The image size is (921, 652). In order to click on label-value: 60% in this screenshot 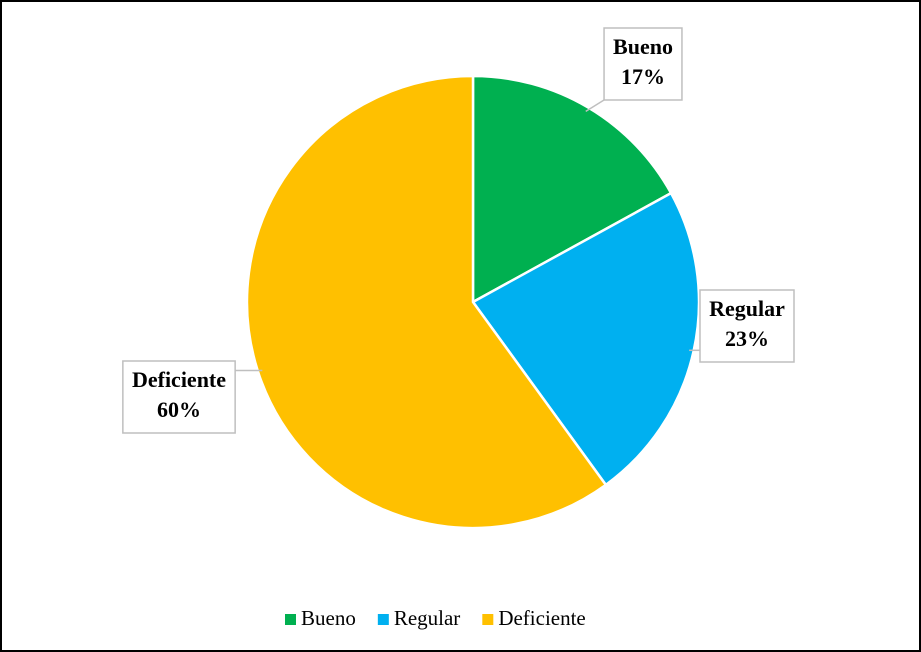, I will do `click(179, 409)`.